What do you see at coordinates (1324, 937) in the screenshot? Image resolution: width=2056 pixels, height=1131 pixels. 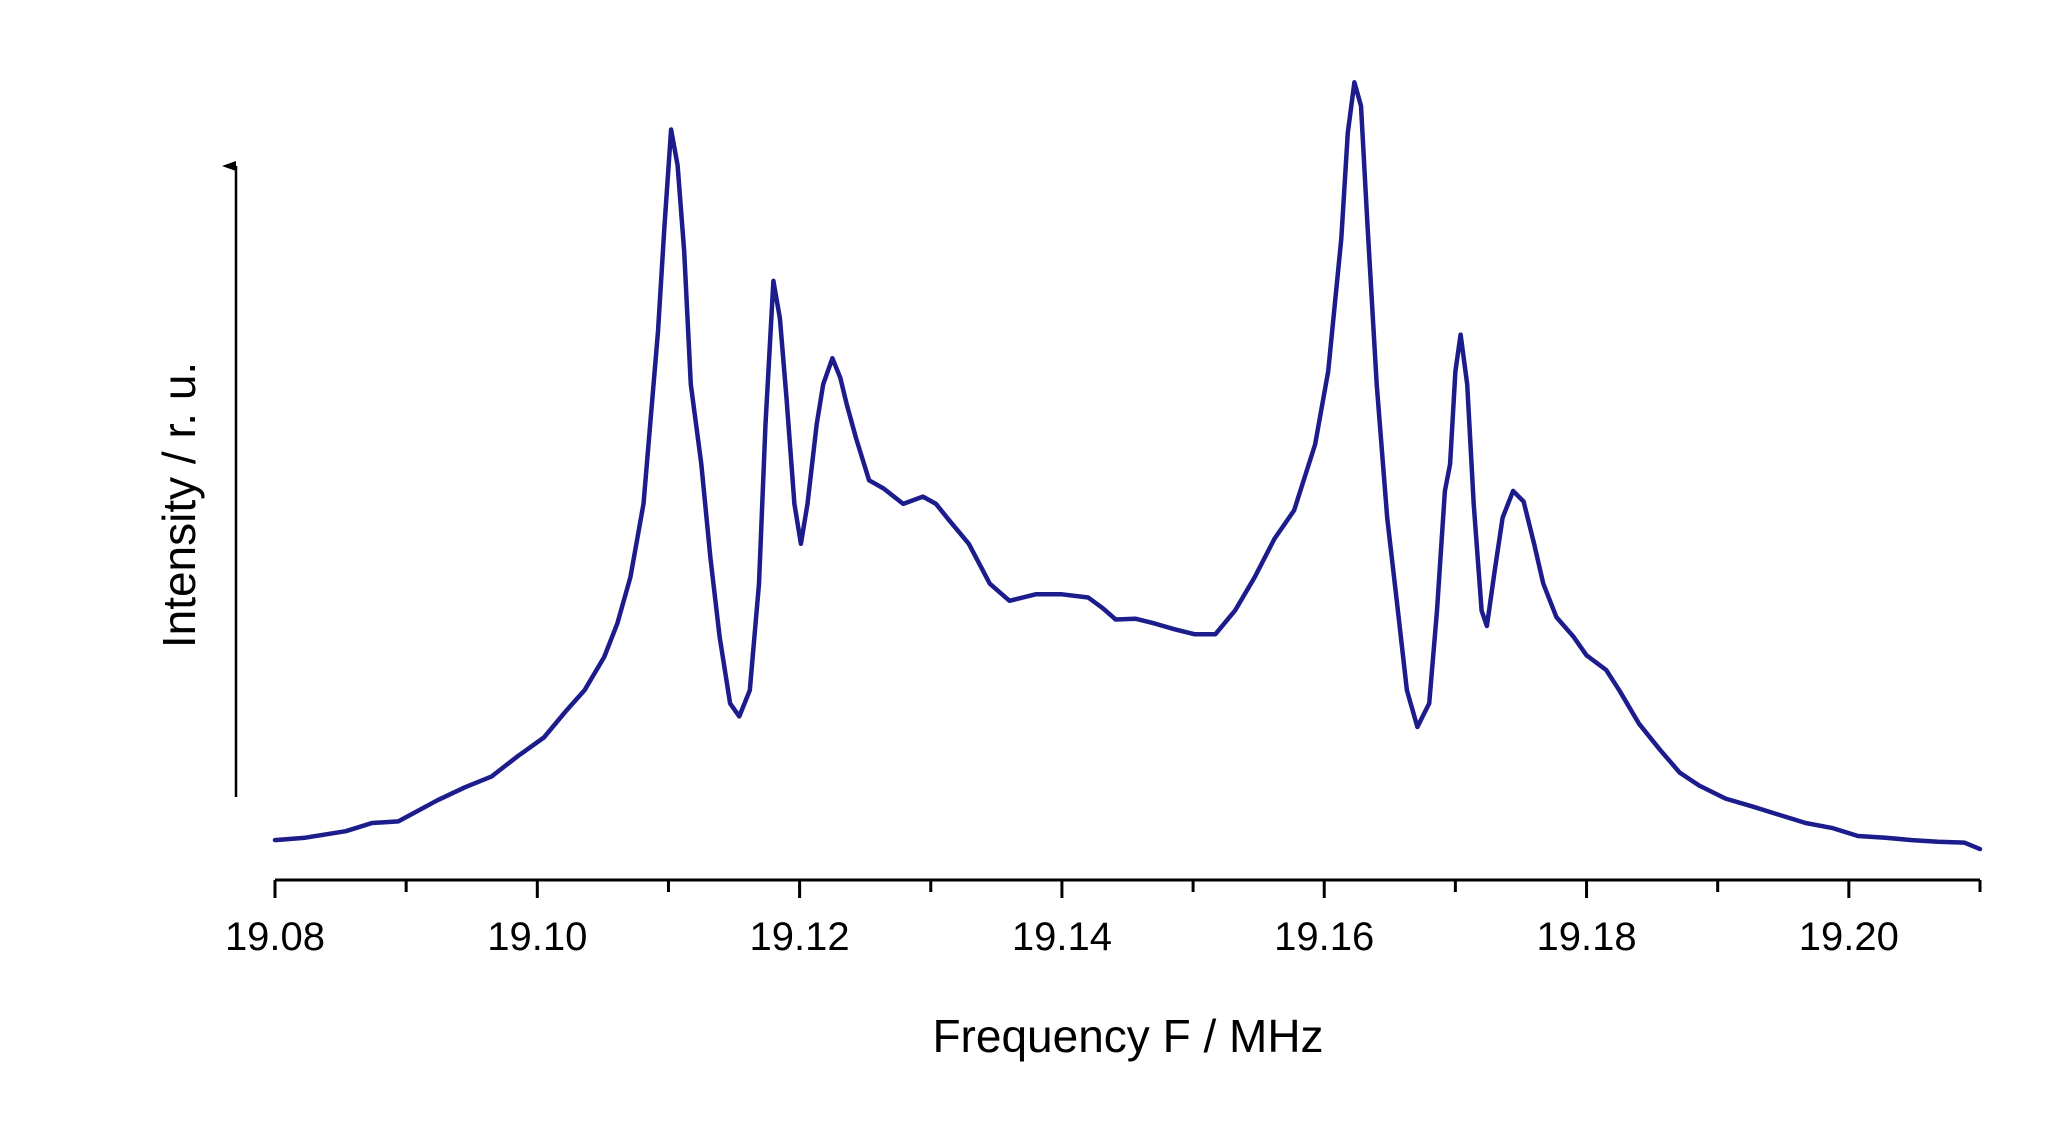 I see `x-tick-label: 19.16` at bounding box center [1324, 937].